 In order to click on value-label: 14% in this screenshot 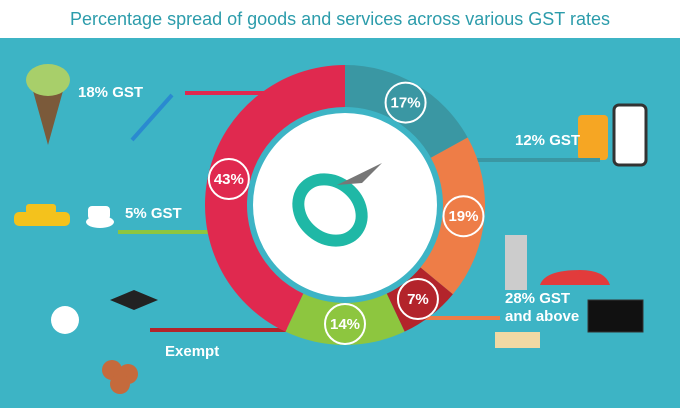, I will do `click(345, 324)`.